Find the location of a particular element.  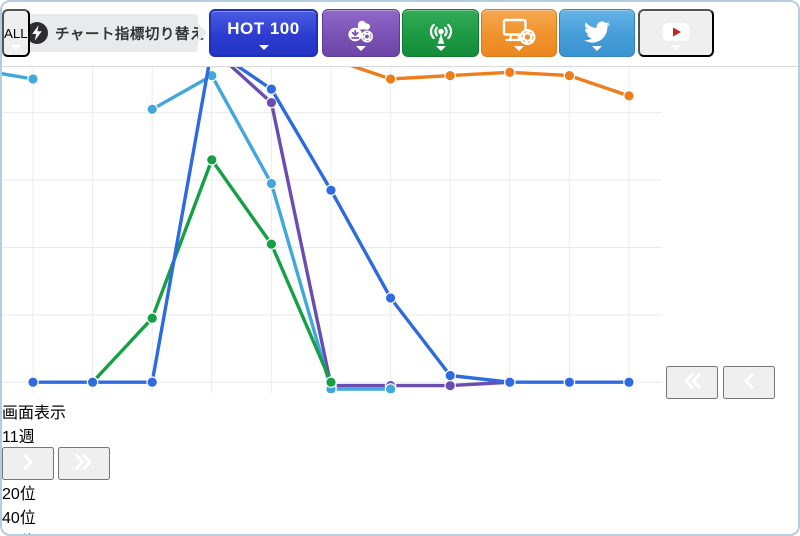

chart-switch-label: チャート指標切り替え is located at coordinates (112, 33).